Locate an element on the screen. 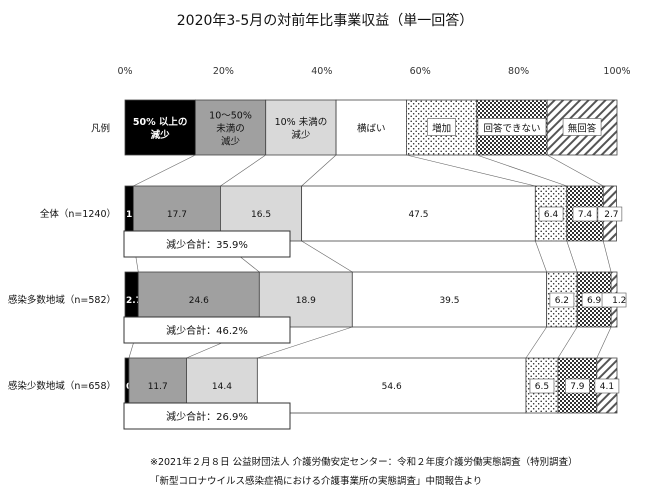  x-tick-label: 0% is located at coordinates (124, 71).